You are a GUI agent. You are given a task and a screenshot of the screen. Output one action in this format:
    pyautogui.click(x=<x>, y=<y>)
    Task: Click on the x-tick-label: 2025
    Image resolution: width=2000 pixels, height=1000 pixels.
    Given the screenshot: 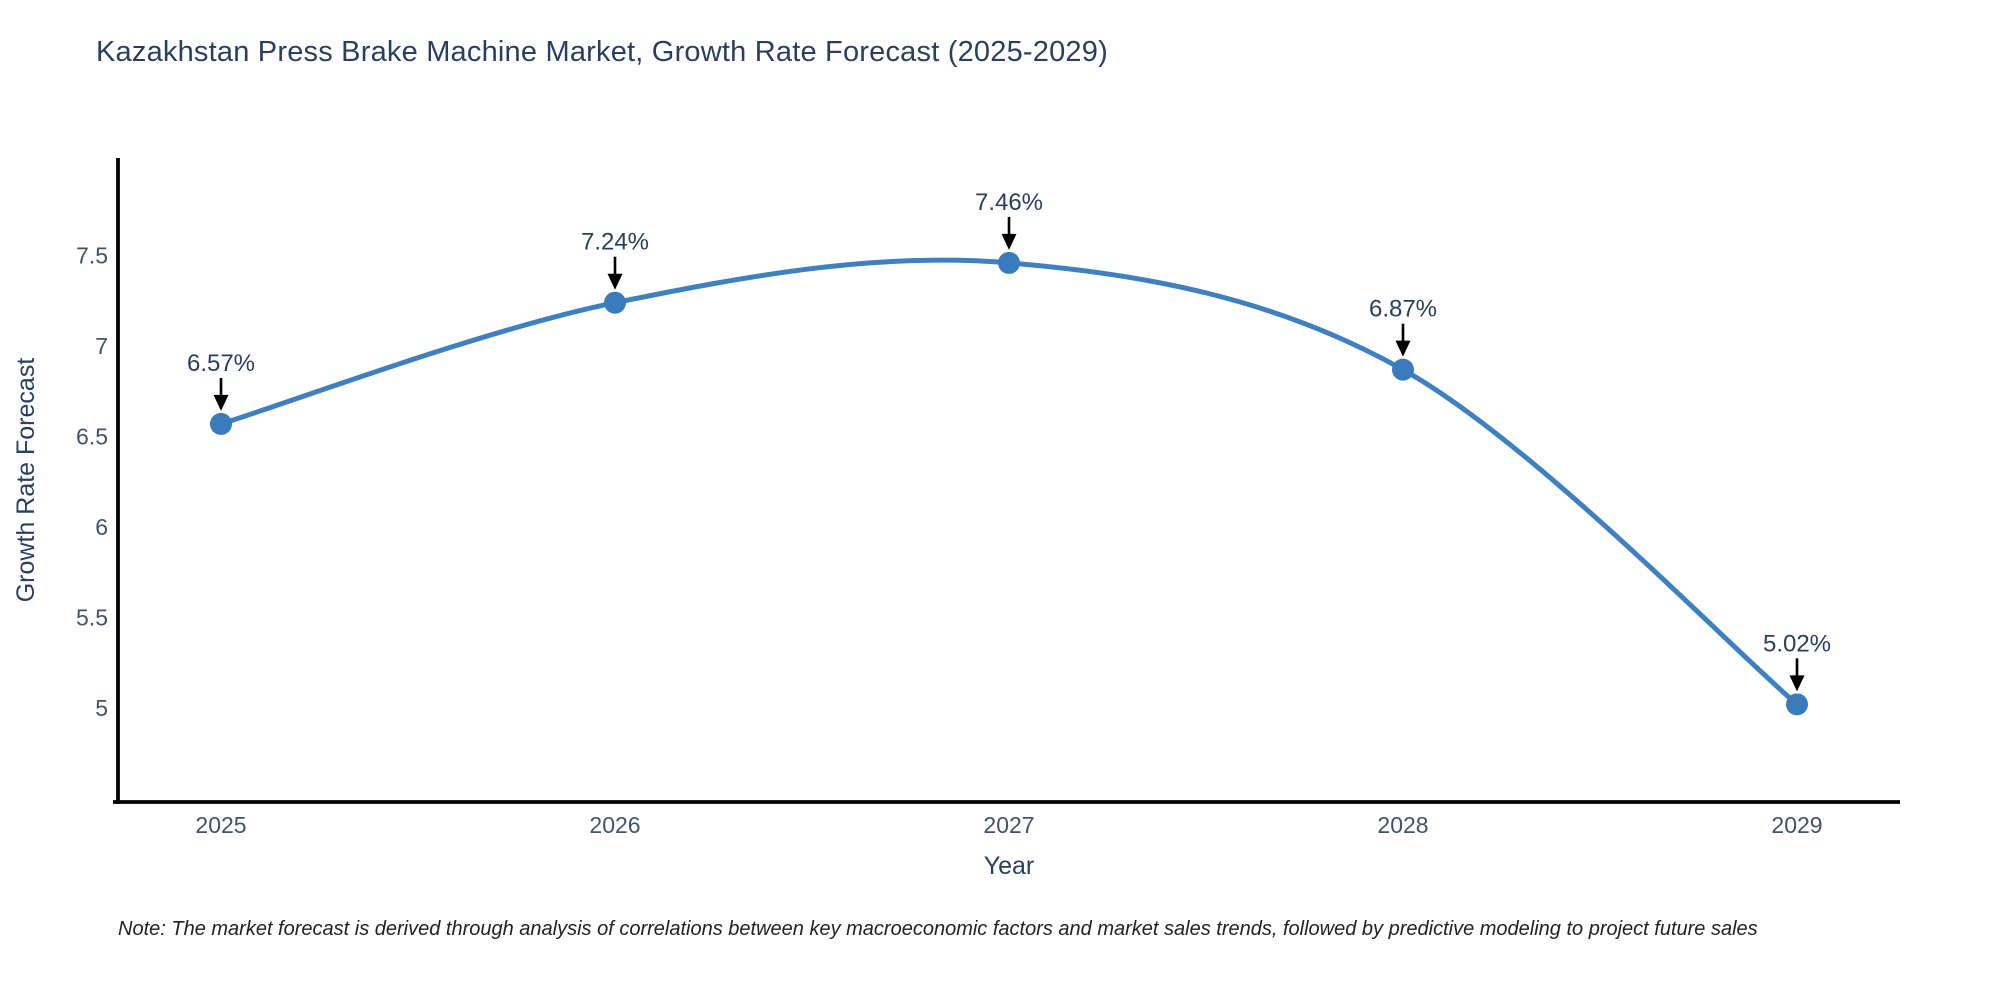 What is the action you would take?
    pyautogui.click(x=220, y=825)
    